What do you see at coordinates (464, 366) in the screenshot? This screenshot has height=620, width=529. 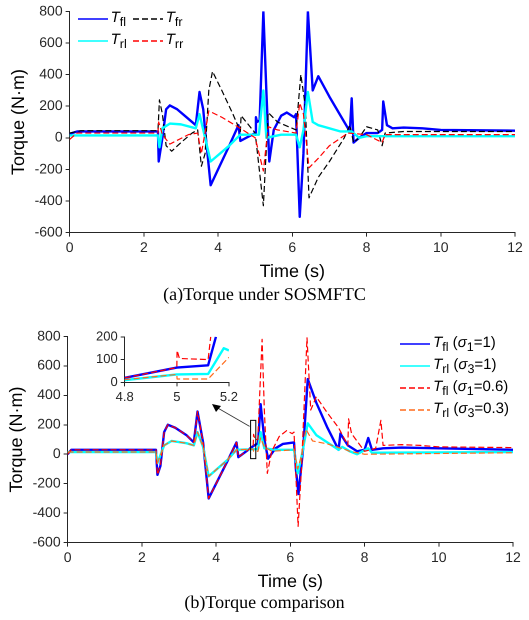 I see `legend-label: T$_{rl}$ (σ$_{3}$=1)` at bounding box center [464, 366].